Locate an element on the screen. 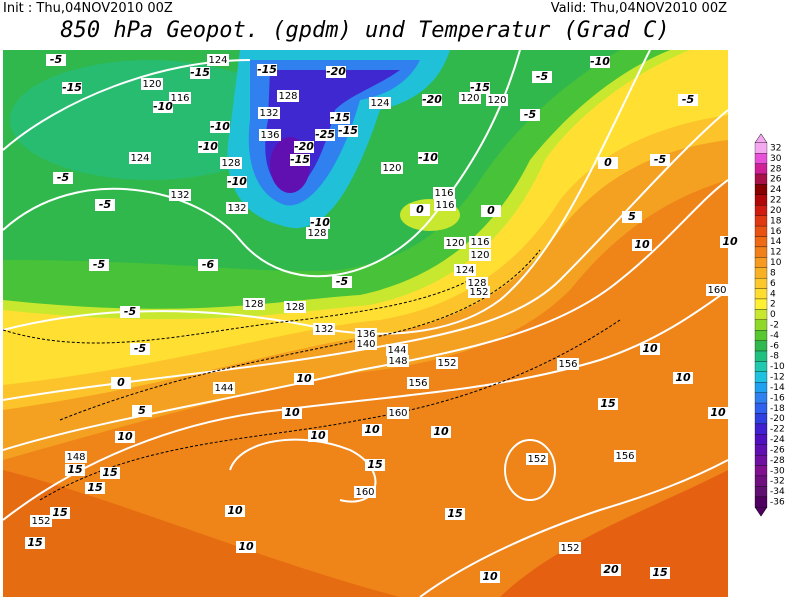 The height and width of the screenshot is (597, 790). colorbar-label: 20 is located at coordinates (776, 211).